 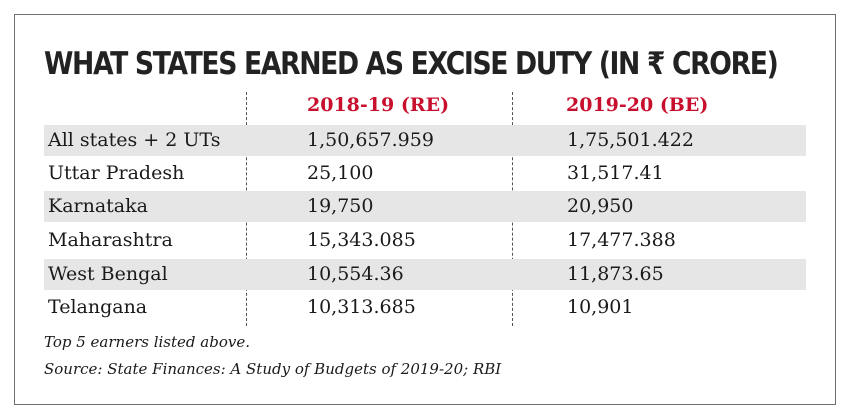 What do you see at coordinates (134, 140) in the screenshot?
I see `state-label: All states + 2 UTs` at bounding box center [134, 140].